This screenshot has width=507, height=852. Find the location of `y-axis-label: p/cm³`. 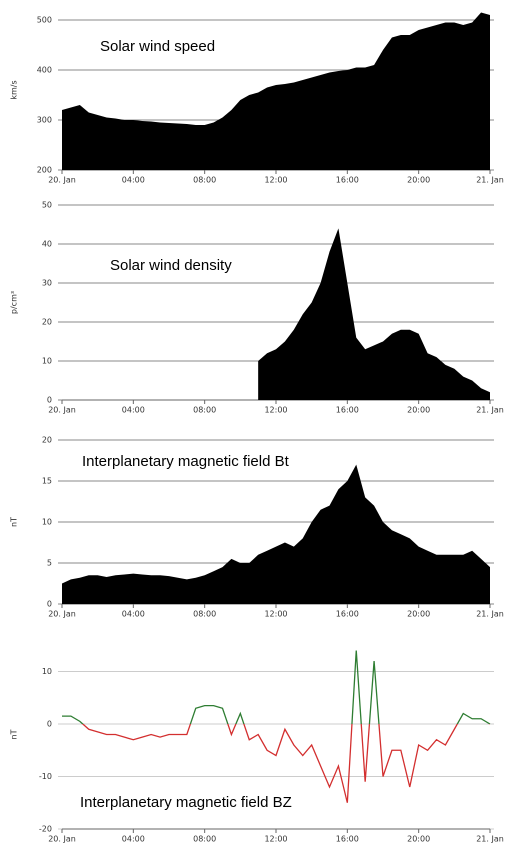

y-axis-label: p/cm³ is located at coordinates (14, 302).